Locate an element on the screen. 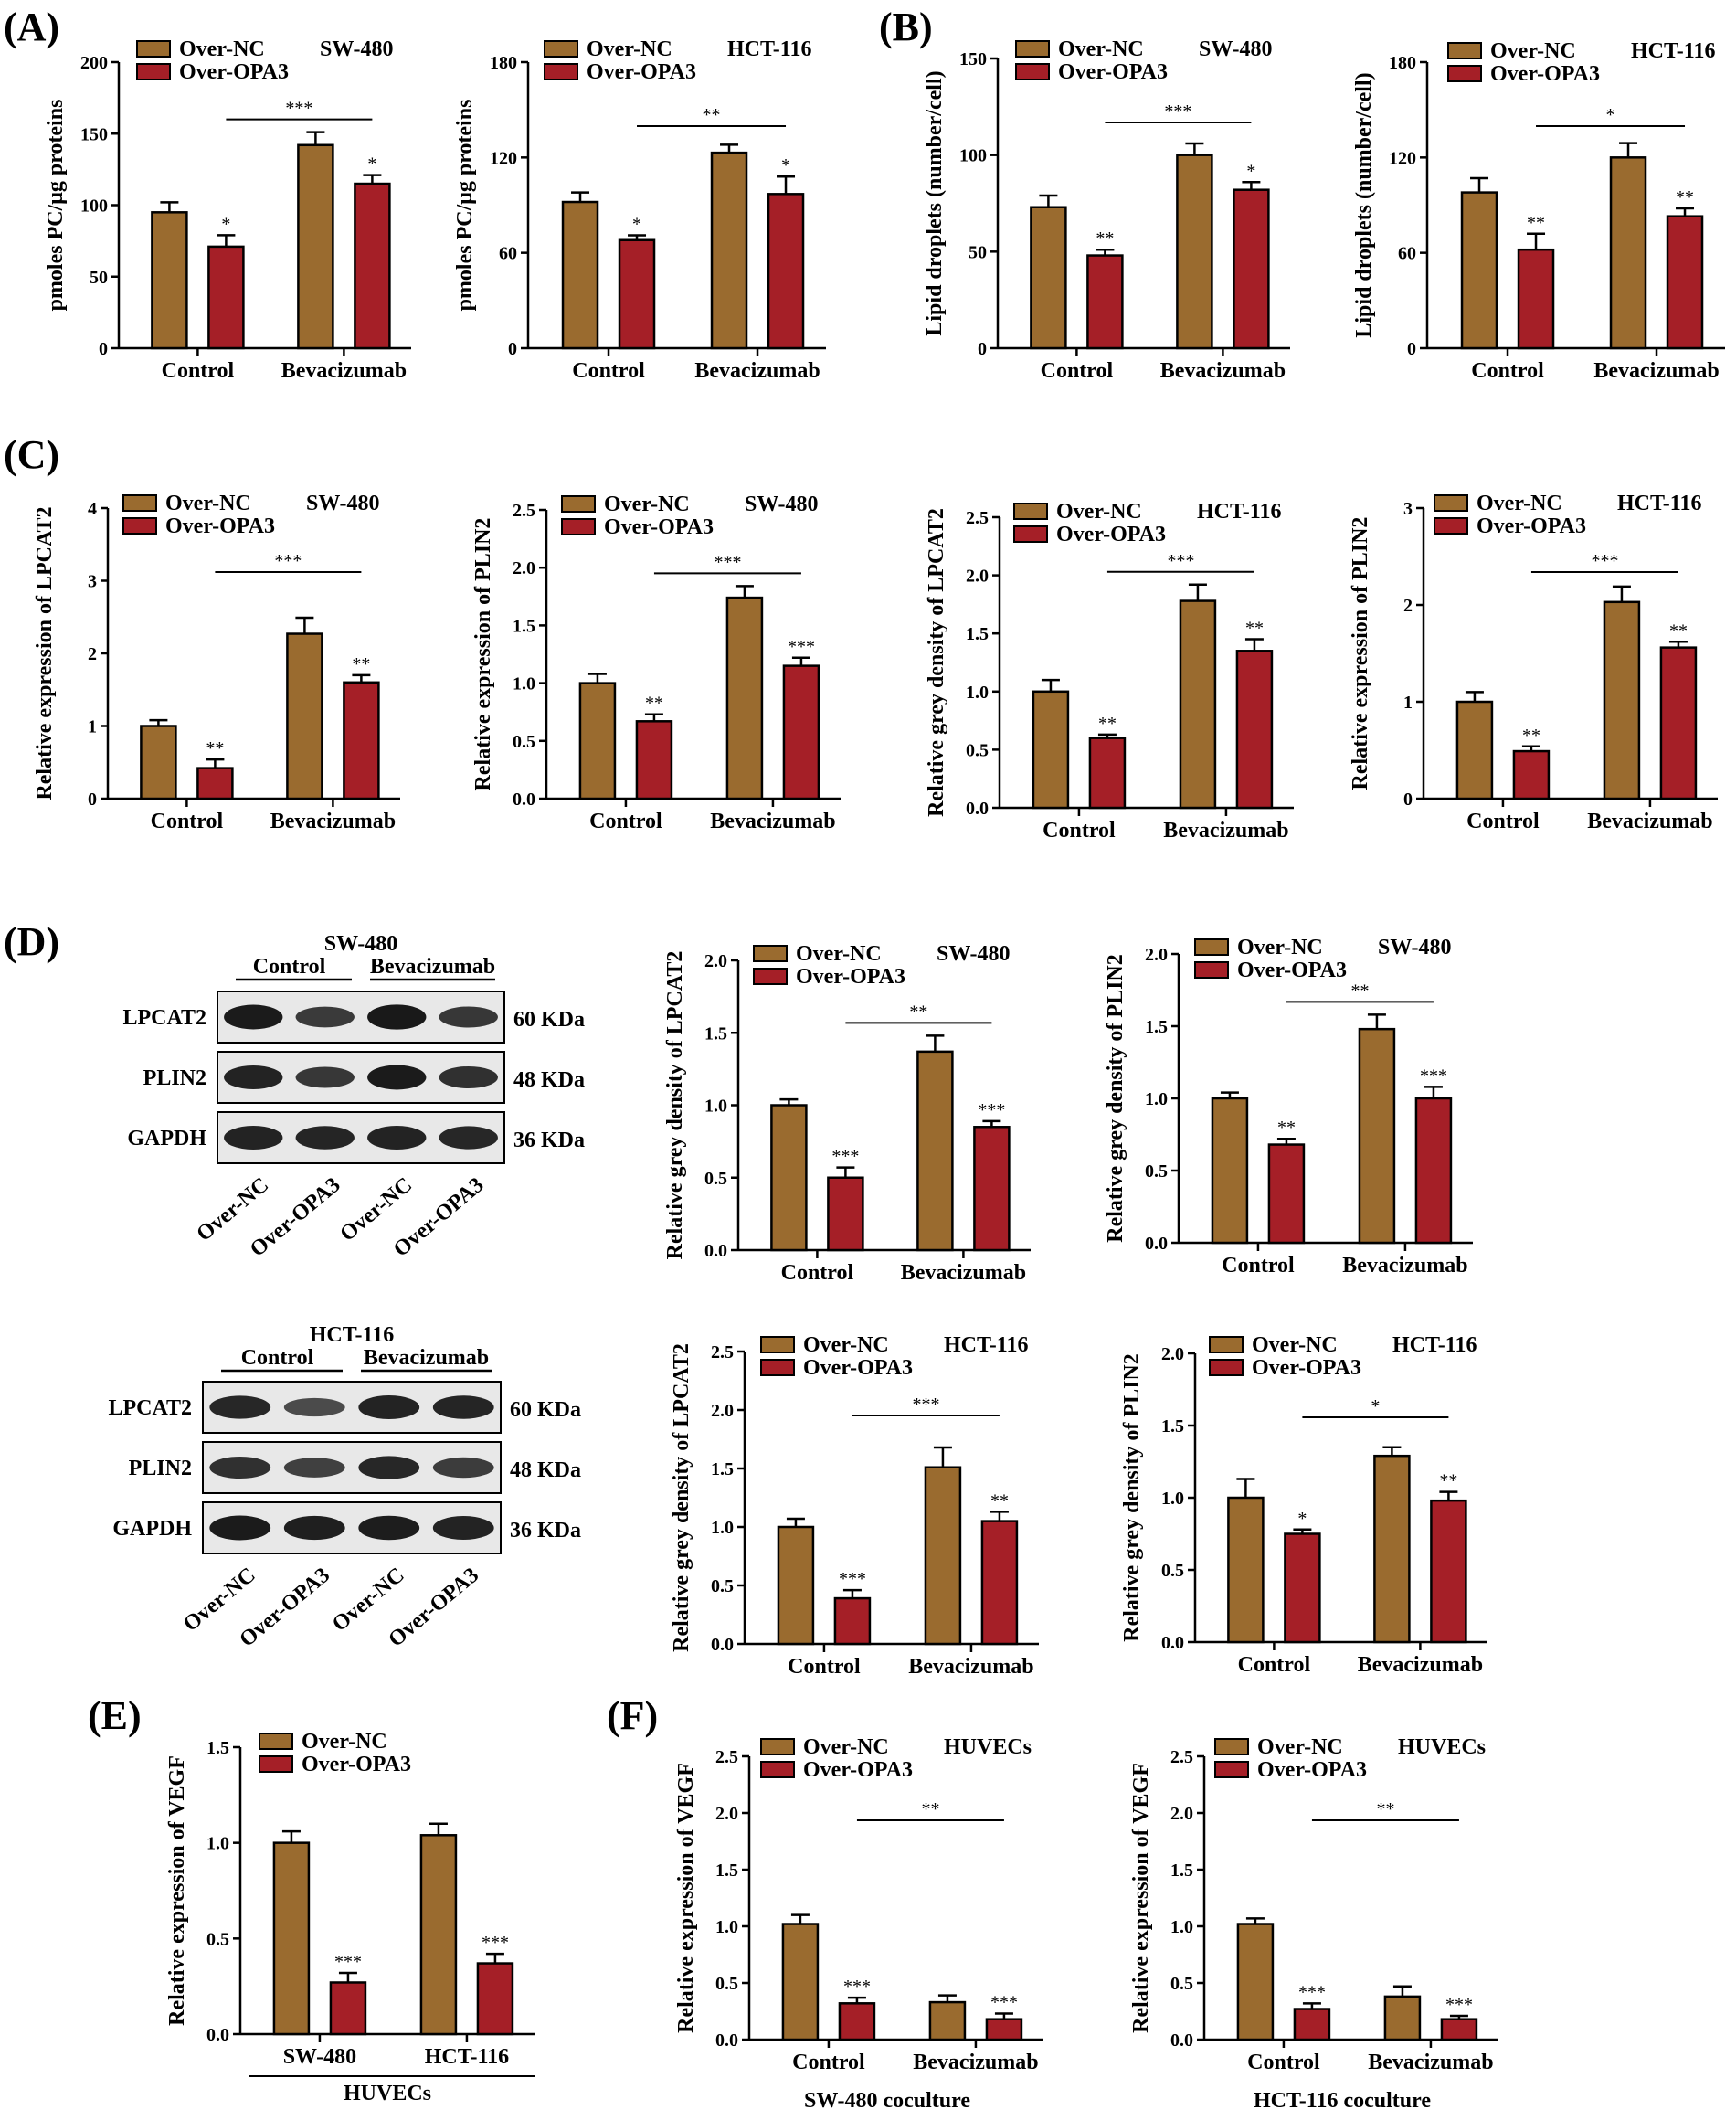 The height and width of the screenshot is (2120, 1736). y-axis-title: Relative expression of LPCAT2 is located at coordinates (45, 653).